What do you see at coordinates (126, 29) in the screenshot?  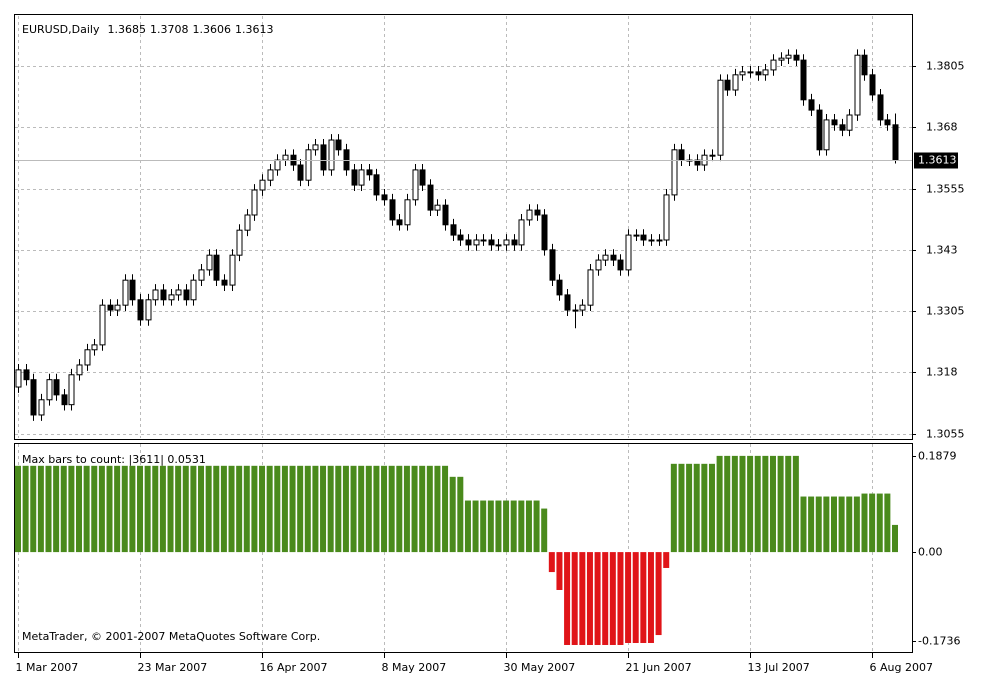 I see `last-open: 1.3685` at bounding box center [126, 29].